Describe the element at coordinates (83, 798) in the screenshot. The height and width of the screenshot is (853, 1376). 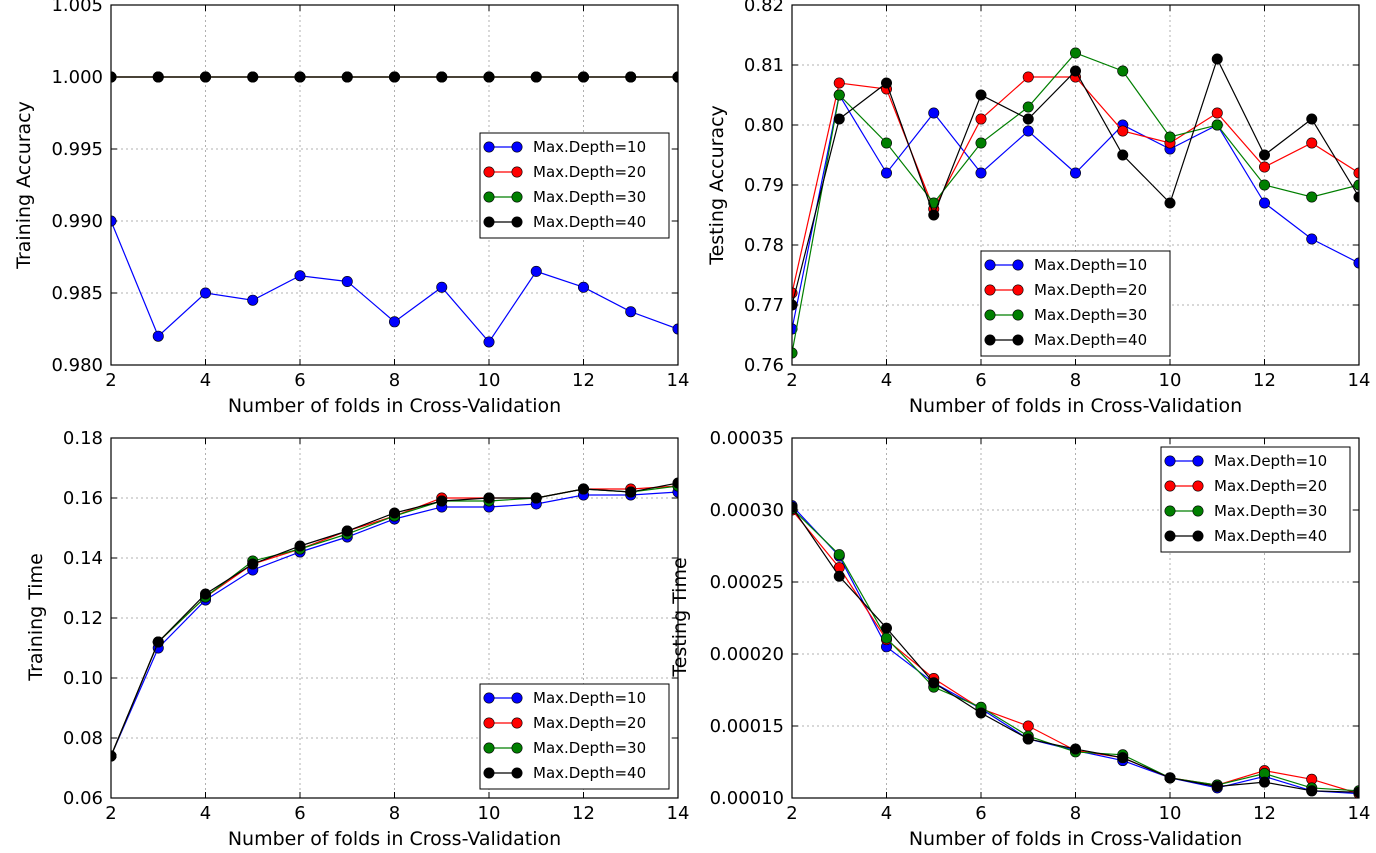
I see `y-tick-label: 0.06` at that location.